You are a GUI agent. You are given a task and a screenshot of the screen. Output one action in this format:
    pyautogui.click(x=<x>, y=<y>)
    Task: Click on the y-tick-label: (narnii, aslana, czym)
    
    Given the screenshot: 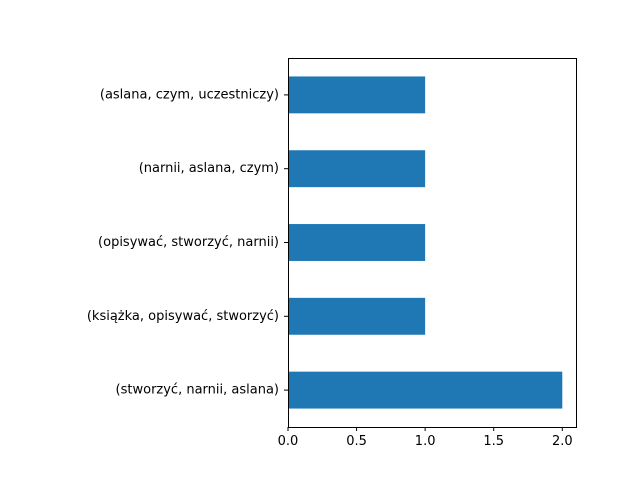 What is the action you would take?
    pyautogui.click(x=209, y=168)
    